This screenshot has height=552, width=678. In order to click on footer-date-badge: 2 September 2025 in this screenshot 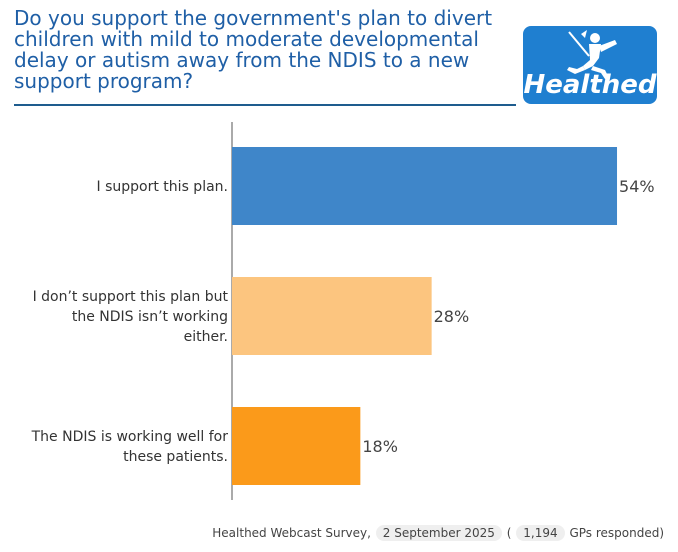, I will do `click(438, 533)`.